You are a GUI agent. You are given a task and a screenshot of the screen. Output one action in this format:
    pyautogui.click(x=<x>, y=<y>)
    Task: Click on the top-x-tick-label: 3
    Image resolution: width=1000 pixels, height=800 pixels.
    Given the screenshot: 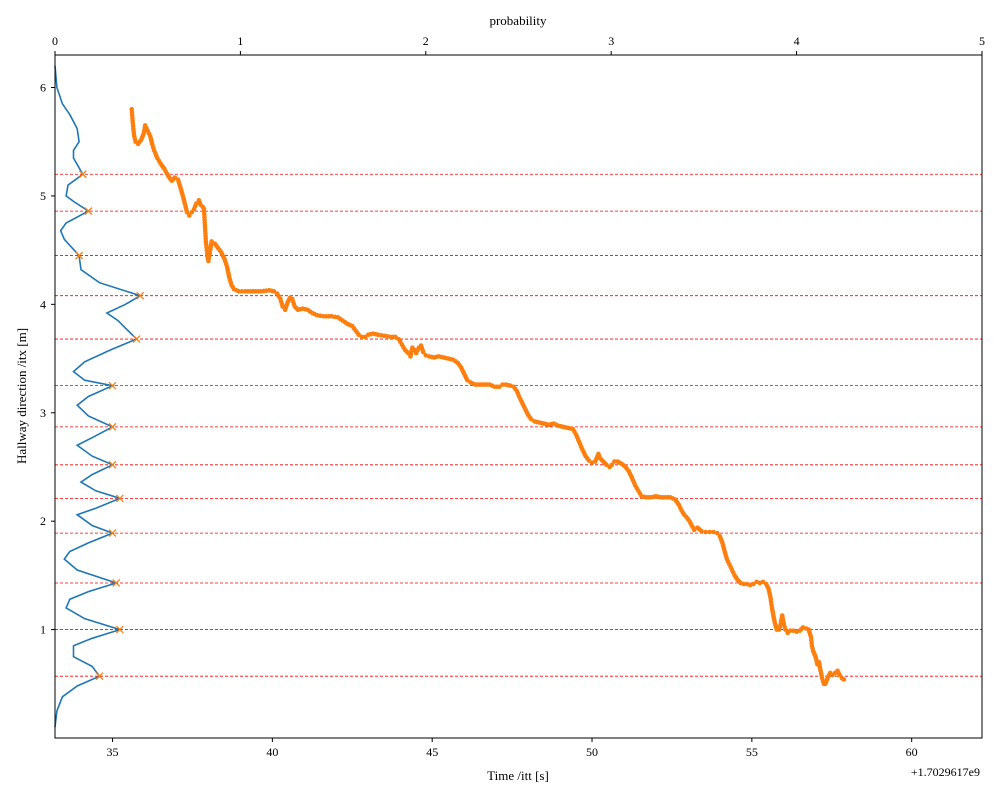 What is the action you would take?
    pyautogui.click(x=611, y=41)
    